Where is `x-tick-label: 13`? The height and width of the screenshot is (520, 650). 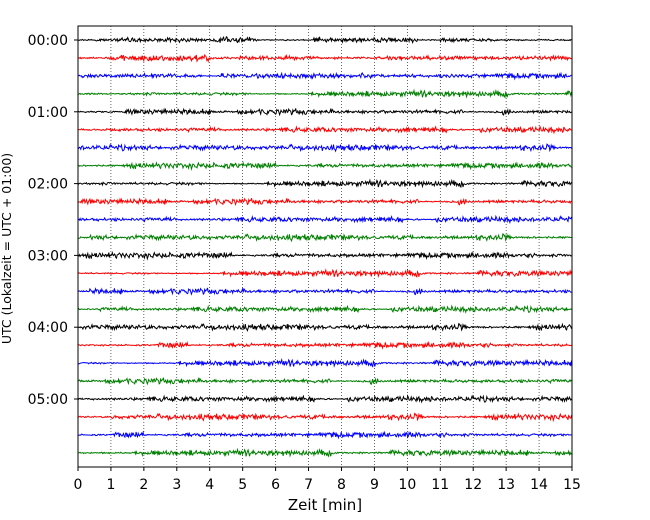
x-tick-label: 13 is located at coordinates (506, 485).